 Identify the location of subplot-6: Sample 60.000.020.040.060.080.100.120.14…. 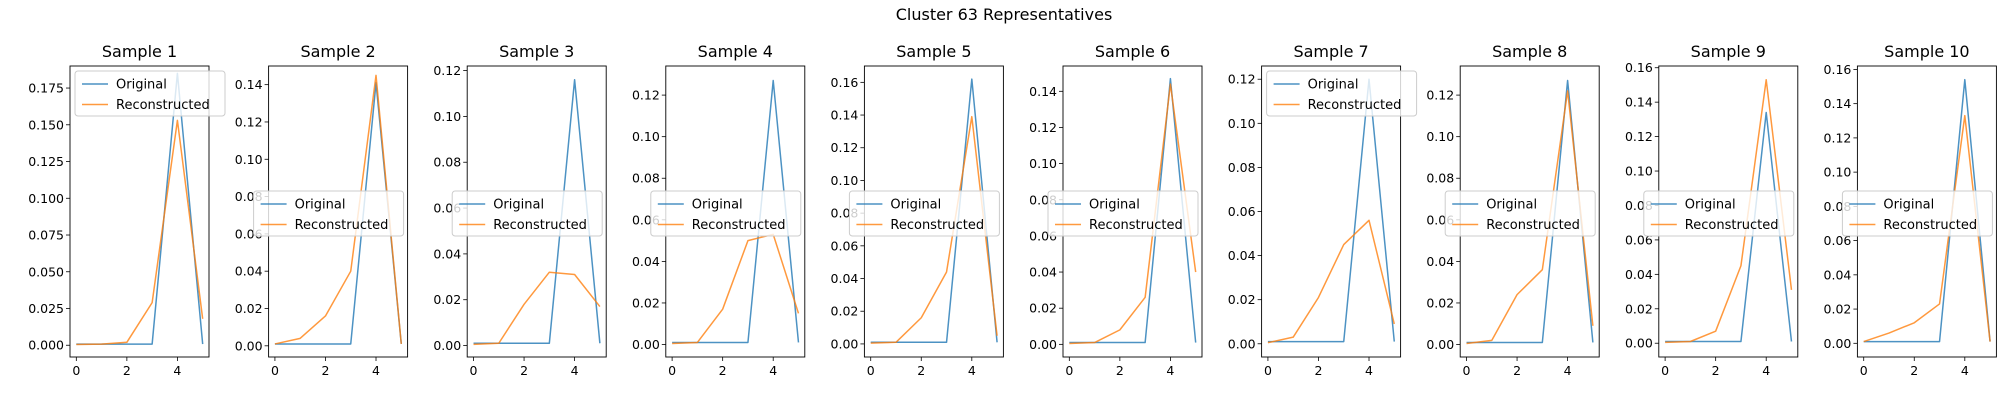
(1116, 210).